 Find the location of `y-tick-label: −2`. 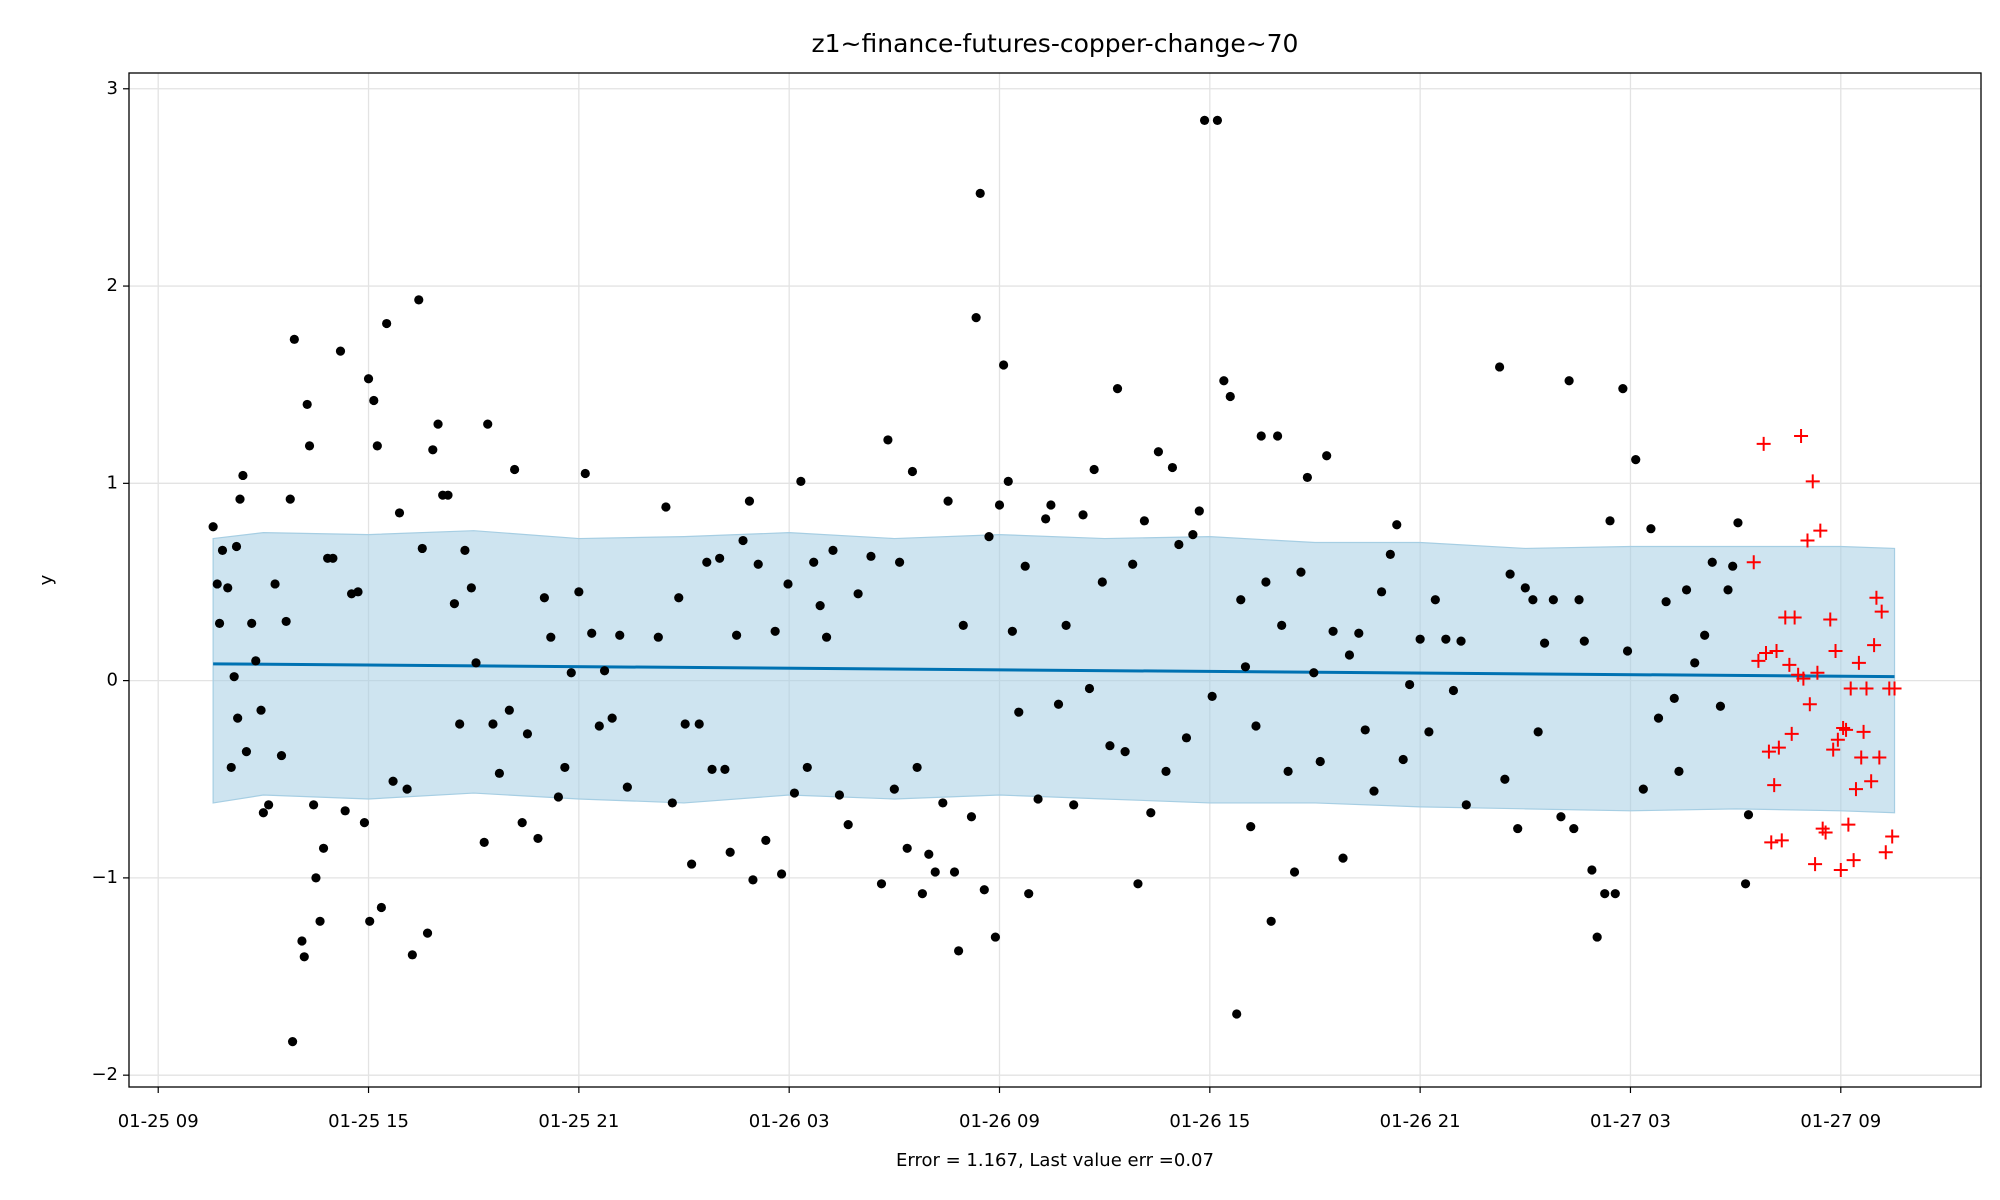

y-tick-label: −2 is located at coordinates (104, 1074).